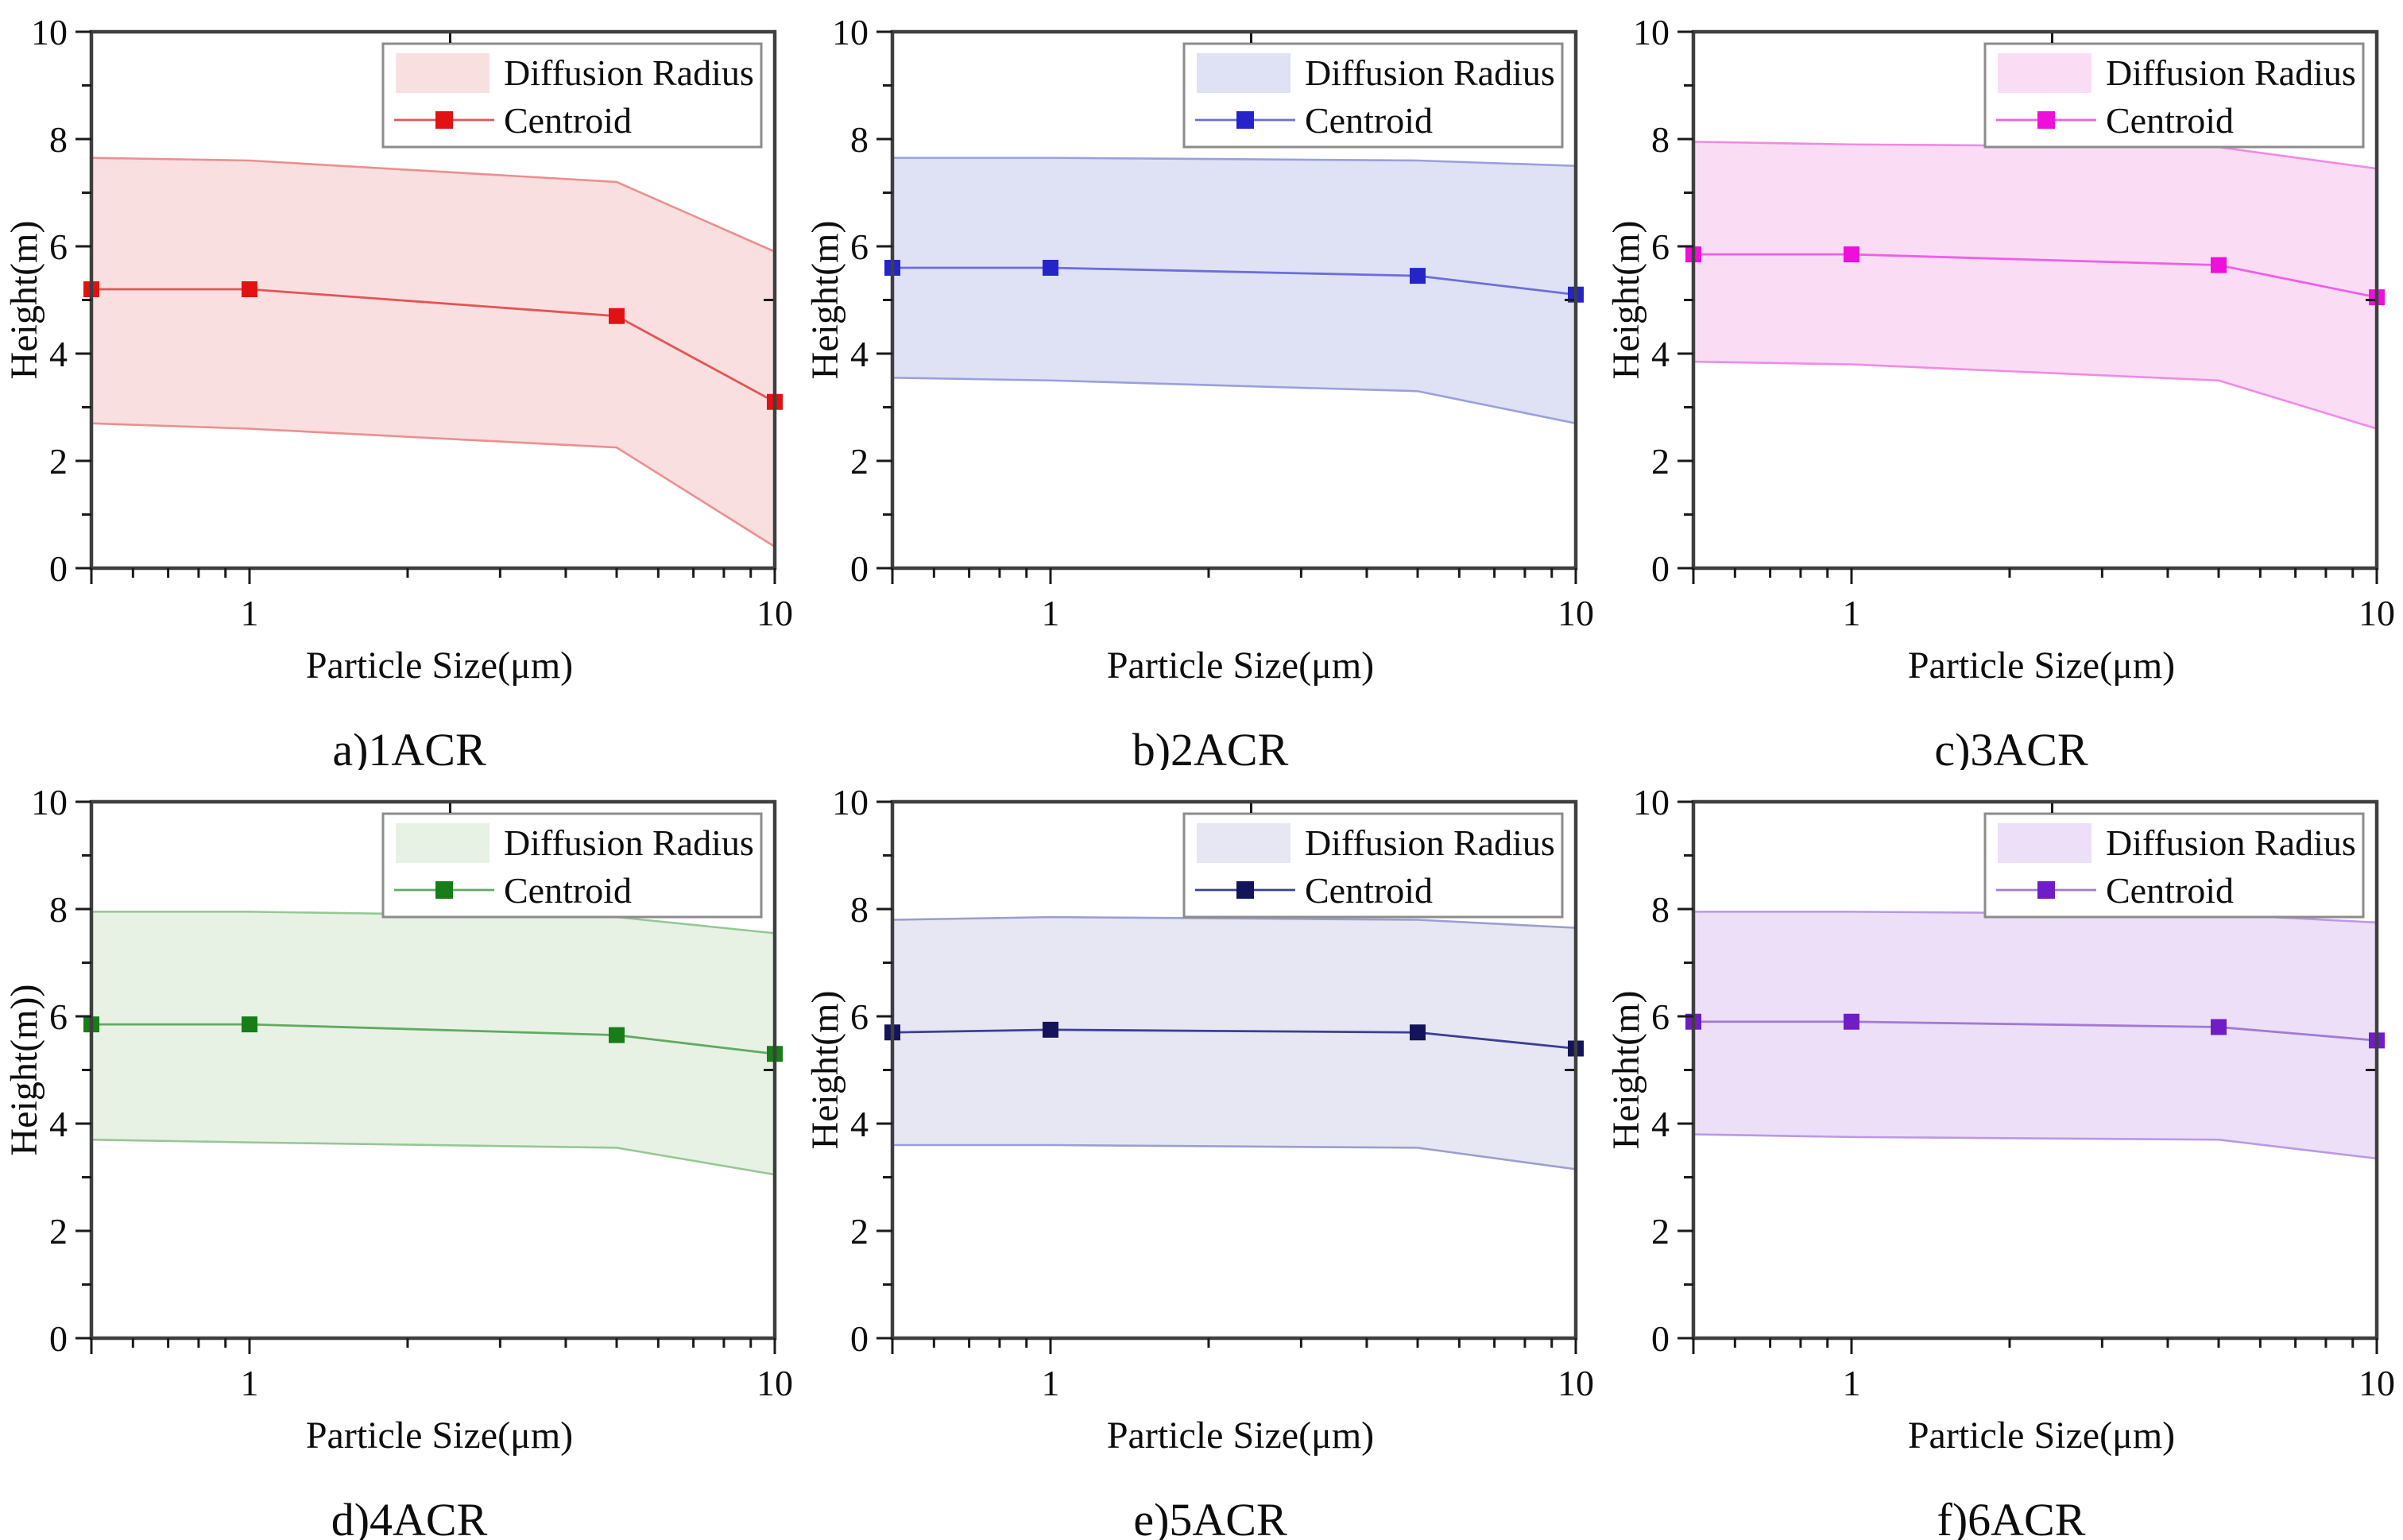 This screenshot has height=1540, width=2403. What do you see at coordinates (2011, 747) in the screenshot?
I see `subplot-caption: c)3ACR` at bounding box center [2011, 747].